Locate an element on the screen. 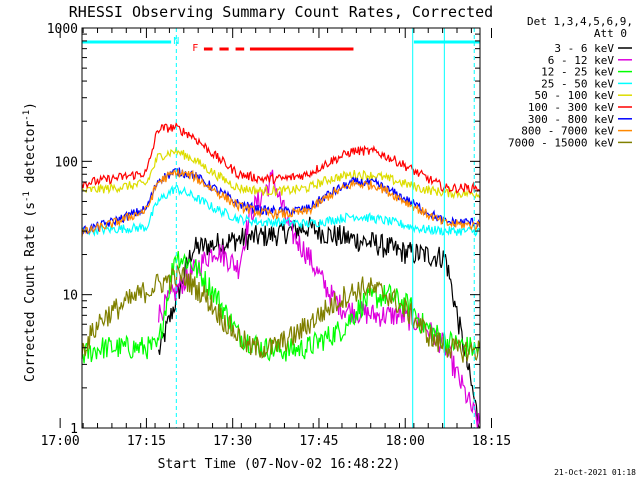  x-tick-label: 17:15 is located at coordinates (146, 441).